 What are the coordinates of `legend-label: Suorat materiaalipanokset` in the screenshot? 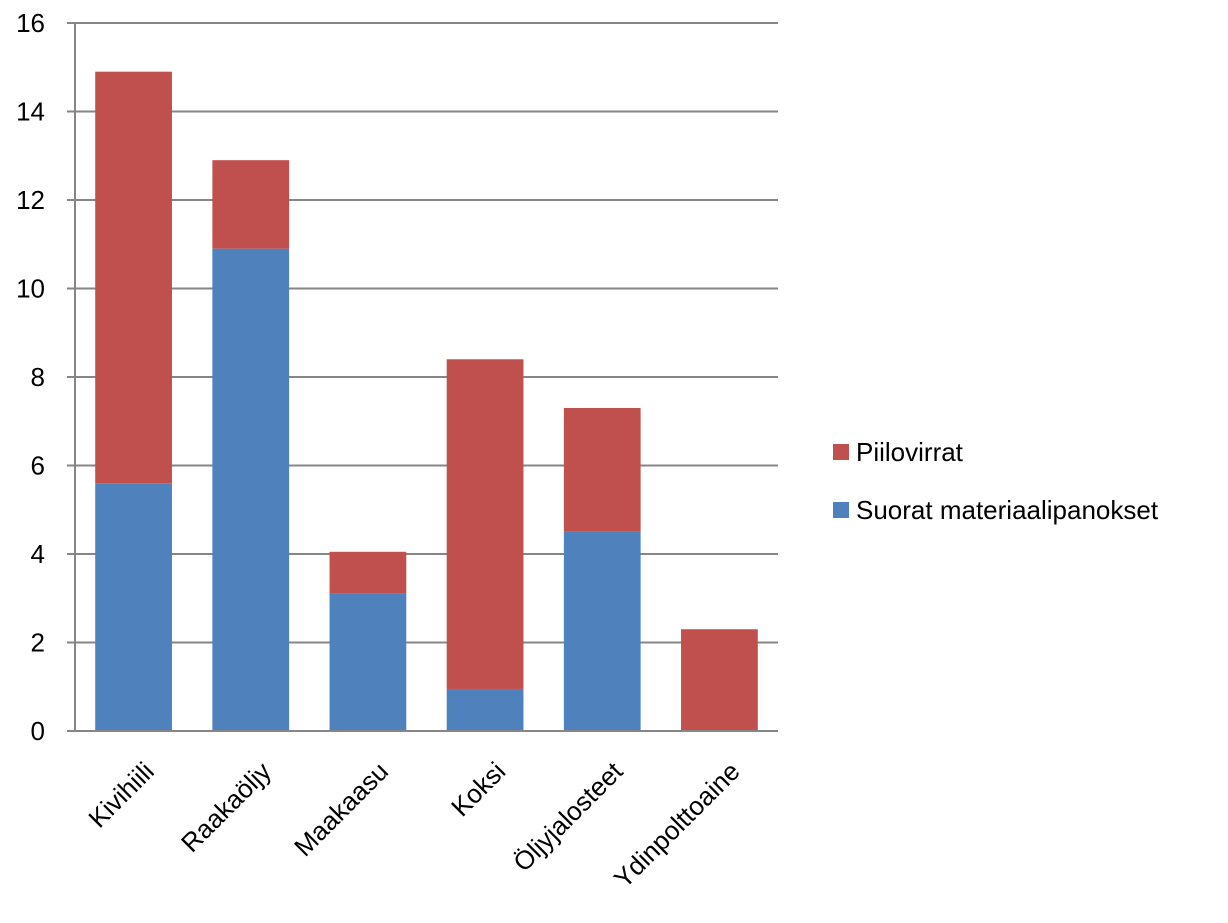 It's located at (1007, 510).